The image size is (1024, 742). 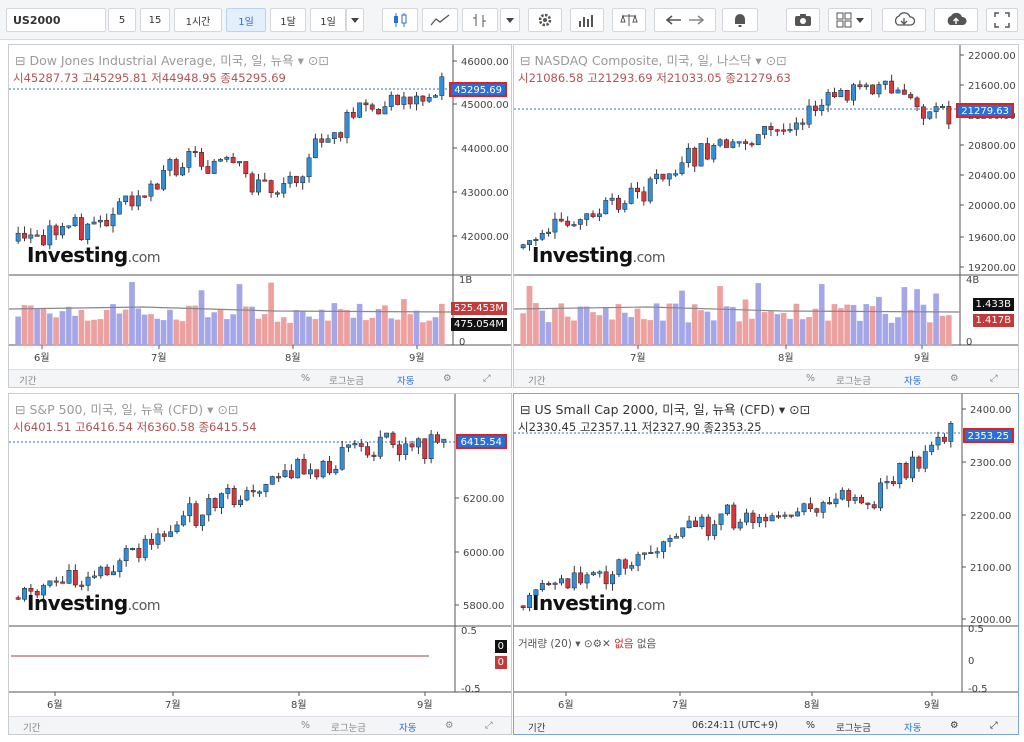 I want to click on volume-indicator-name: 거래량 (20), so click(x=545, y=644).